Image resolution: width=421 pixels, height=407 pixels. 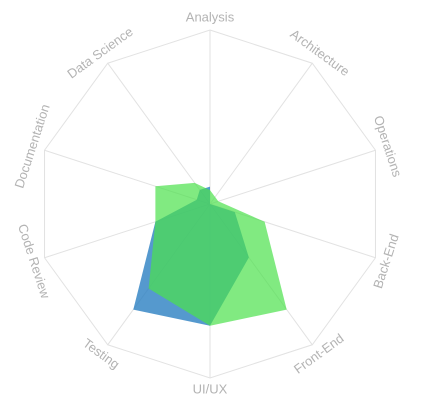 What do you see at coordinates (101, 353) in the screenshot?
I see `axis-label: Testing` at bounding box center [101, 353].